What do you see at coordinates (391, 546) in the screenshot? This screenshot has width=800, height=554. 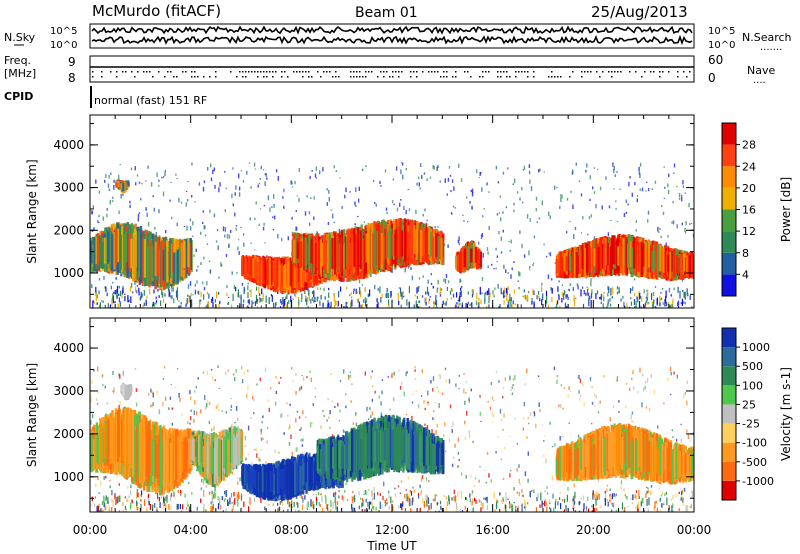 I see `x-axis-label: Time UT` at bounding box center [391, 546].